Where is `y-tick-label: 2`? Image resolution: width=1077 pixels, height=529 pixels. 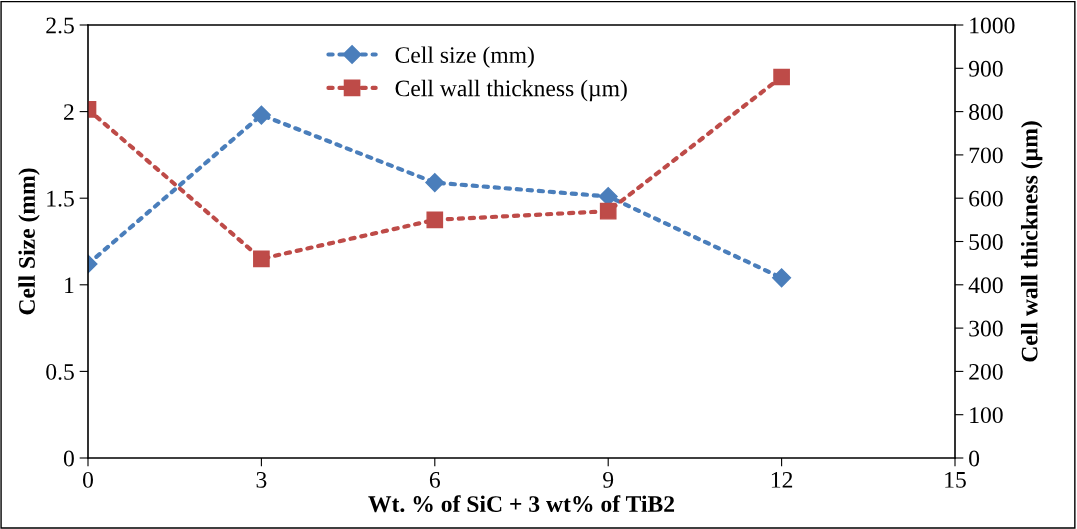
y-tick-label: 2 is located at coordinates (69, 112).